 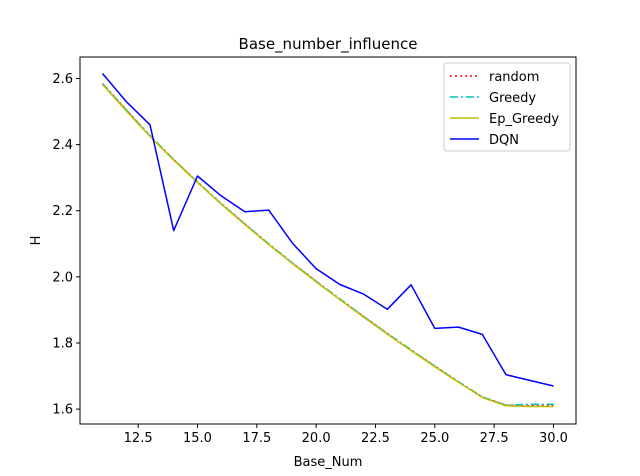 What do you see at coordinates (62, 410) in the screenshot?
I see `y-tick-label: 1.6` at bounding box center [62, 410].